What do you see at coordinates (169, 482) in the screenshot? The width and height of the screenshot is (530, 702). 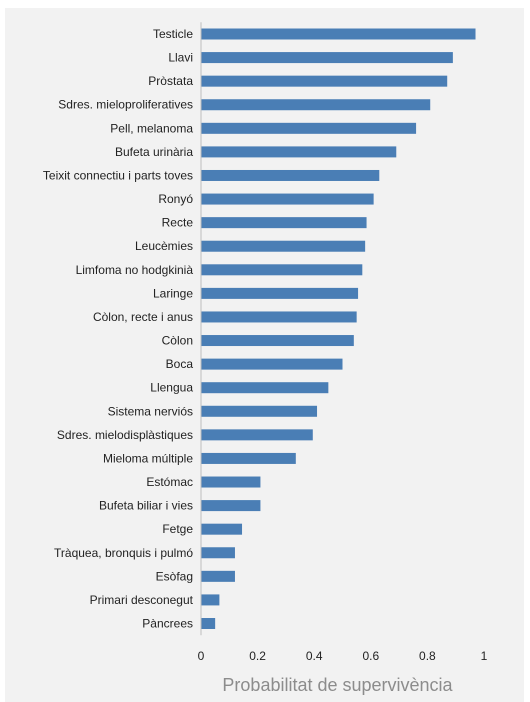 I see `category-label: Estómac` at bounding box center [169, 482].